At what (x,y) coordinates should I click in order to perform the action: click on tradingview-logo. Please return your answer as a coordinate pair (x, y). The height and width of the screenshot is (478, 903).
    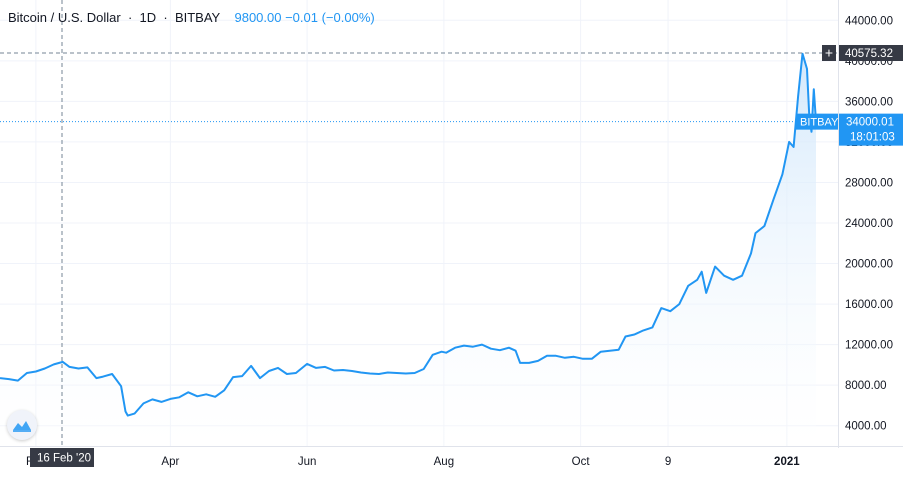
    Looking at the image, I should click on (22, 425).